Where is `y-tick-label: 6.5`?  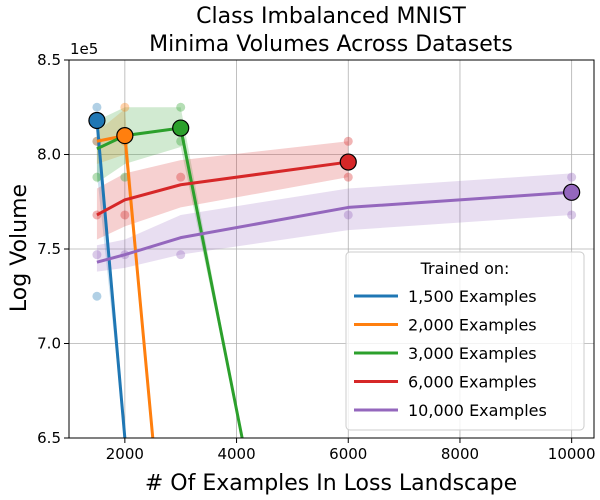
y-tick-label: 6.5 is located at coordinates (49, 438).